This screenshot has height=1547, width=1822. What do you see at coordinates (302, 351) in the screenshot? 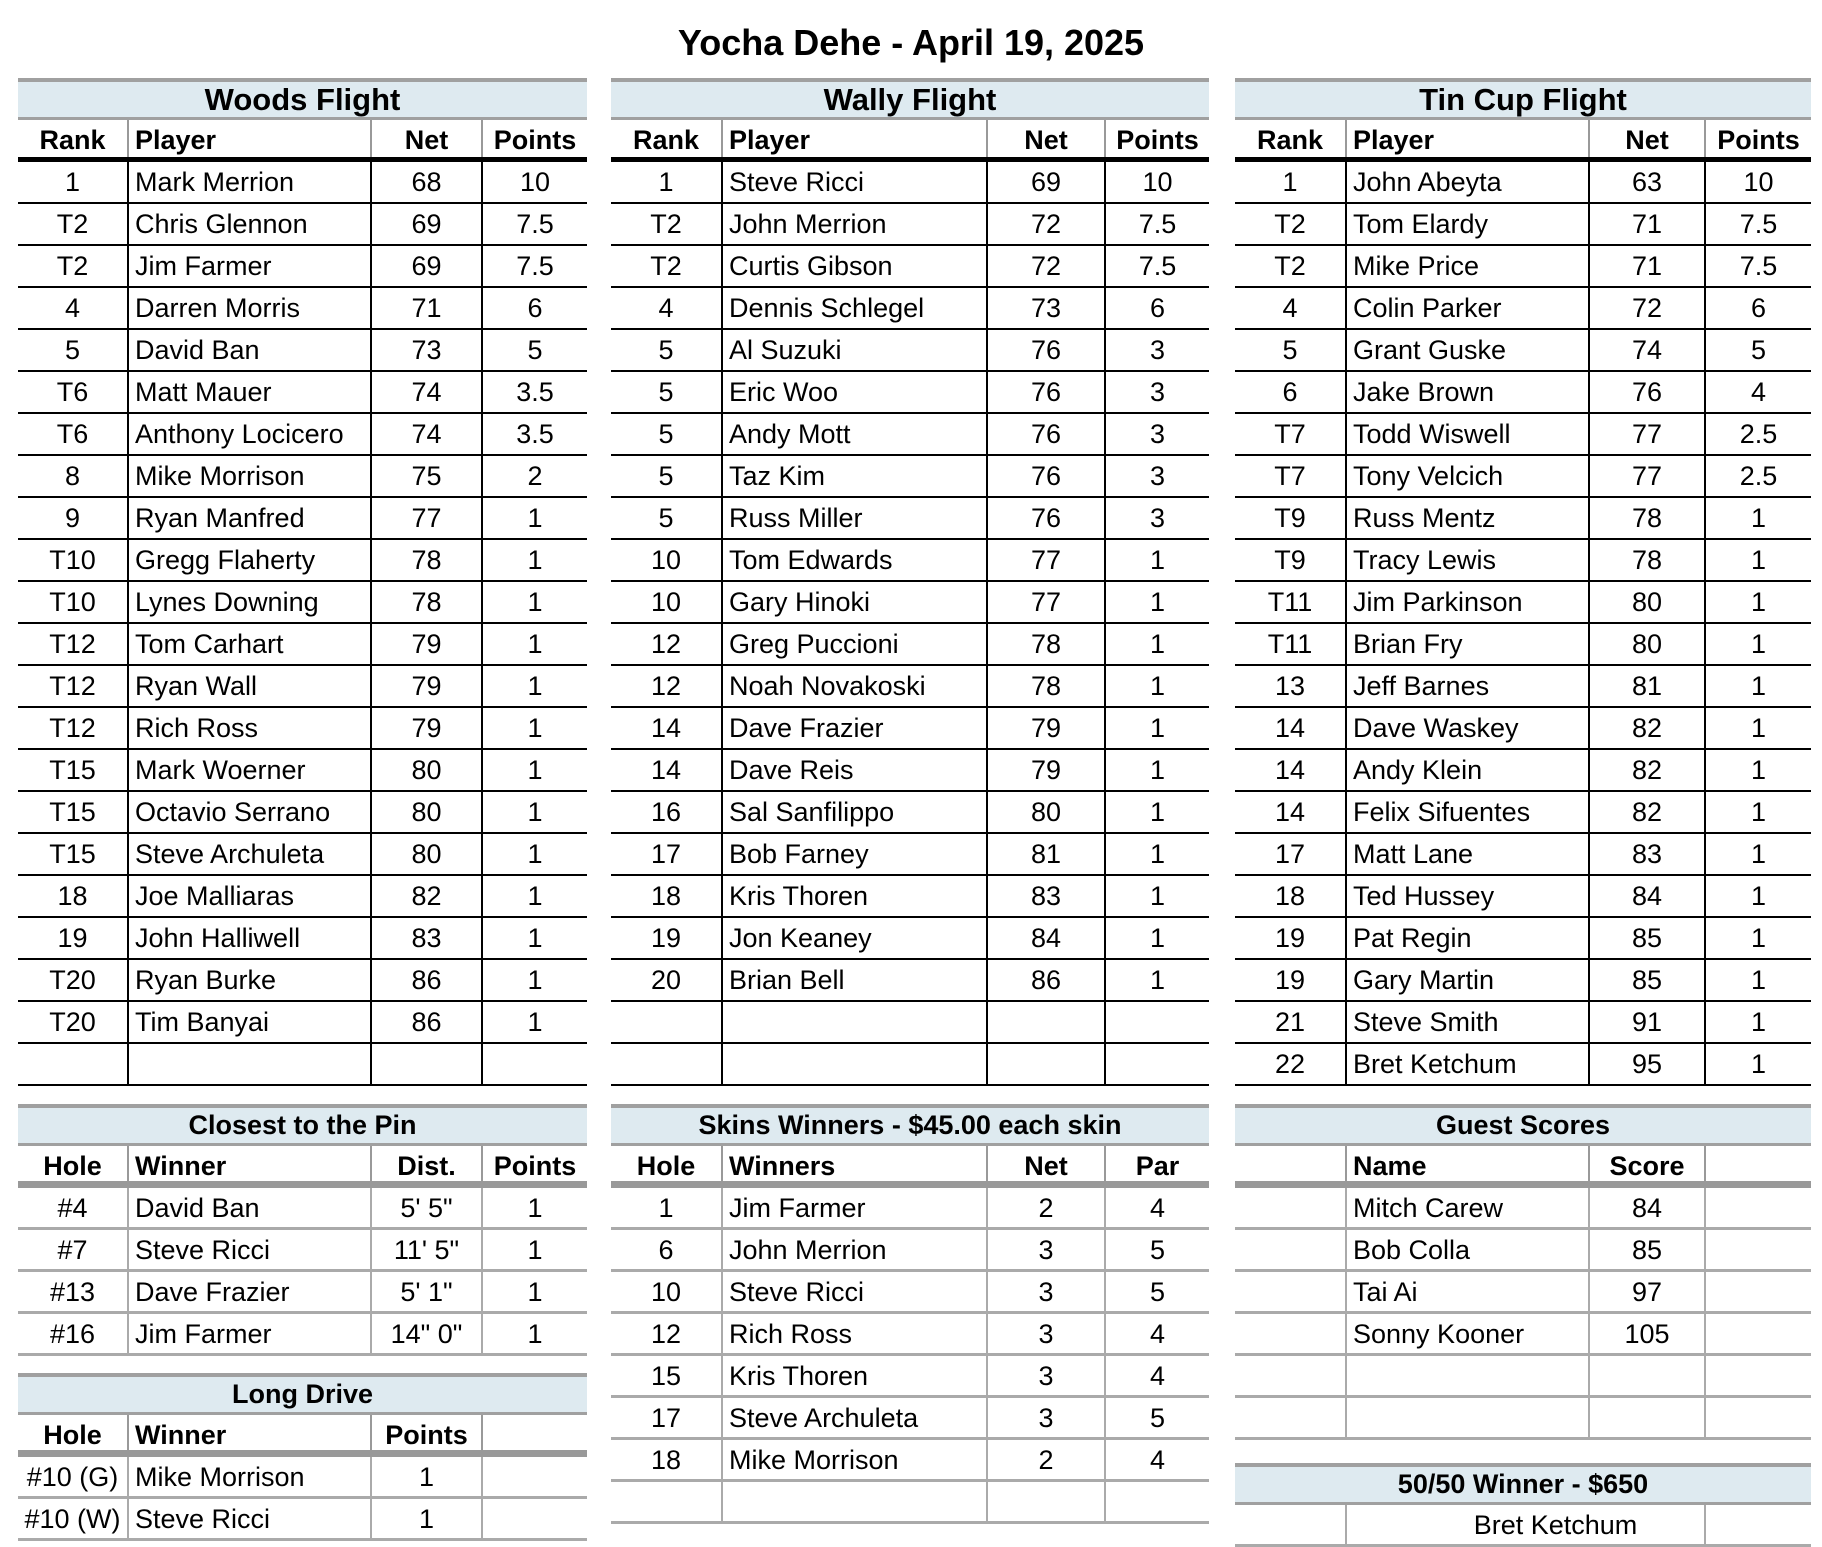
I see `table-row: 5 David Ban 73 5` at bounding box center [302, 351].